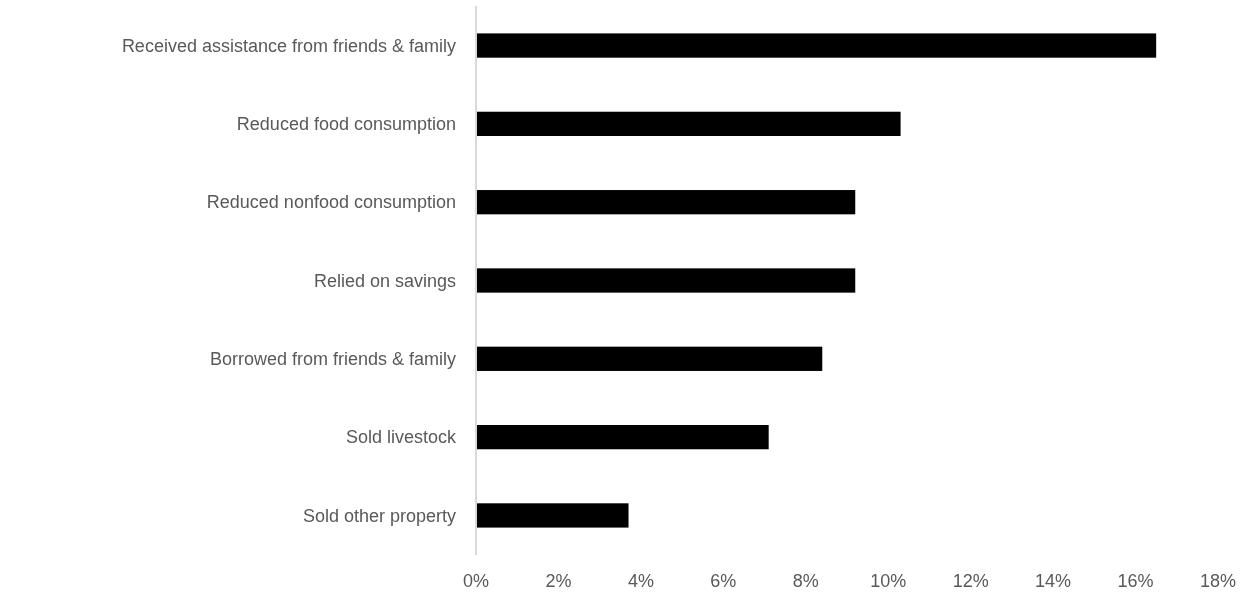  I want to click on x-tick-label: 8%, so click(805, 581).